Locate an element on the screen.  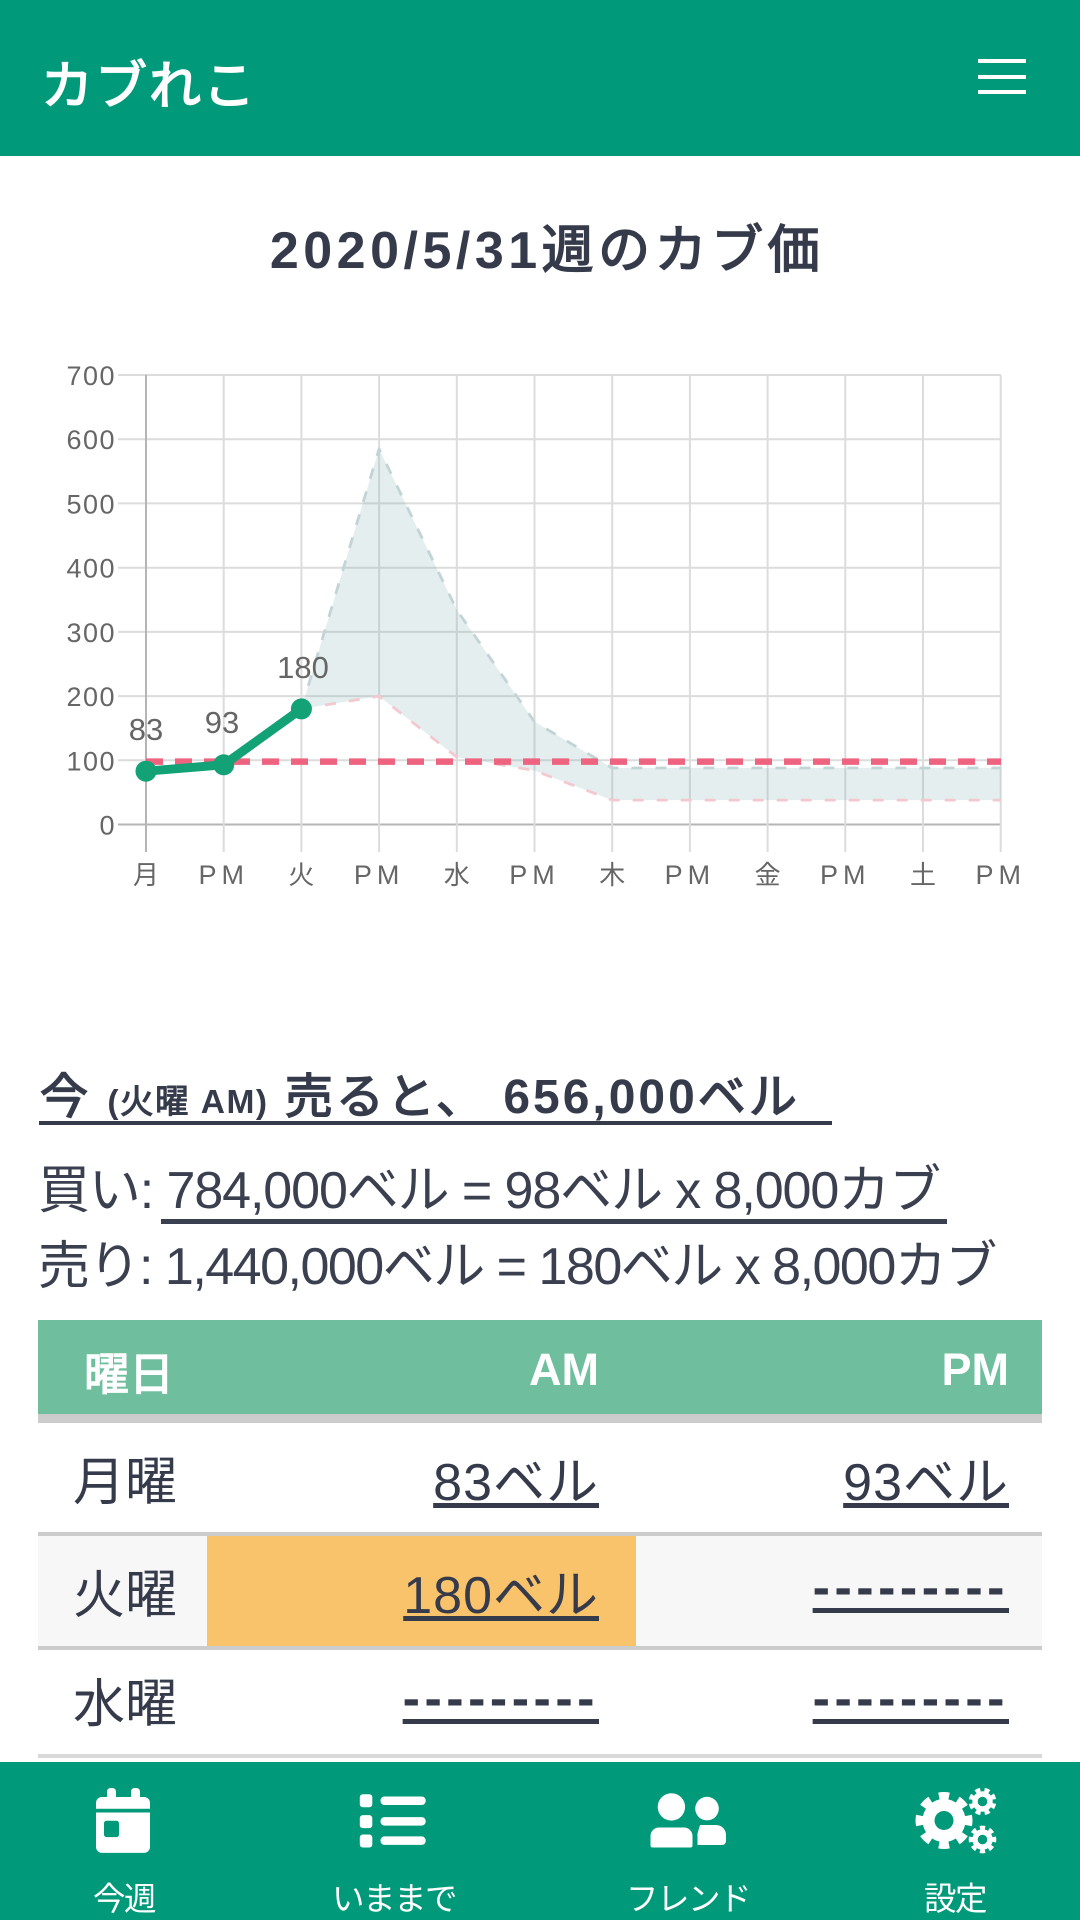
svg-text: 月 is located at coordinates (146, 875).